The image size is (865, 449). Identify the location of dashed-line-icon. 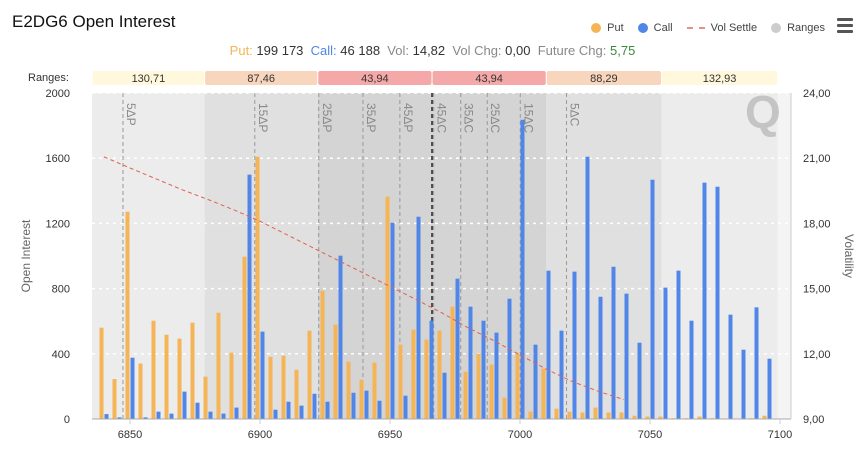
(695, 28).